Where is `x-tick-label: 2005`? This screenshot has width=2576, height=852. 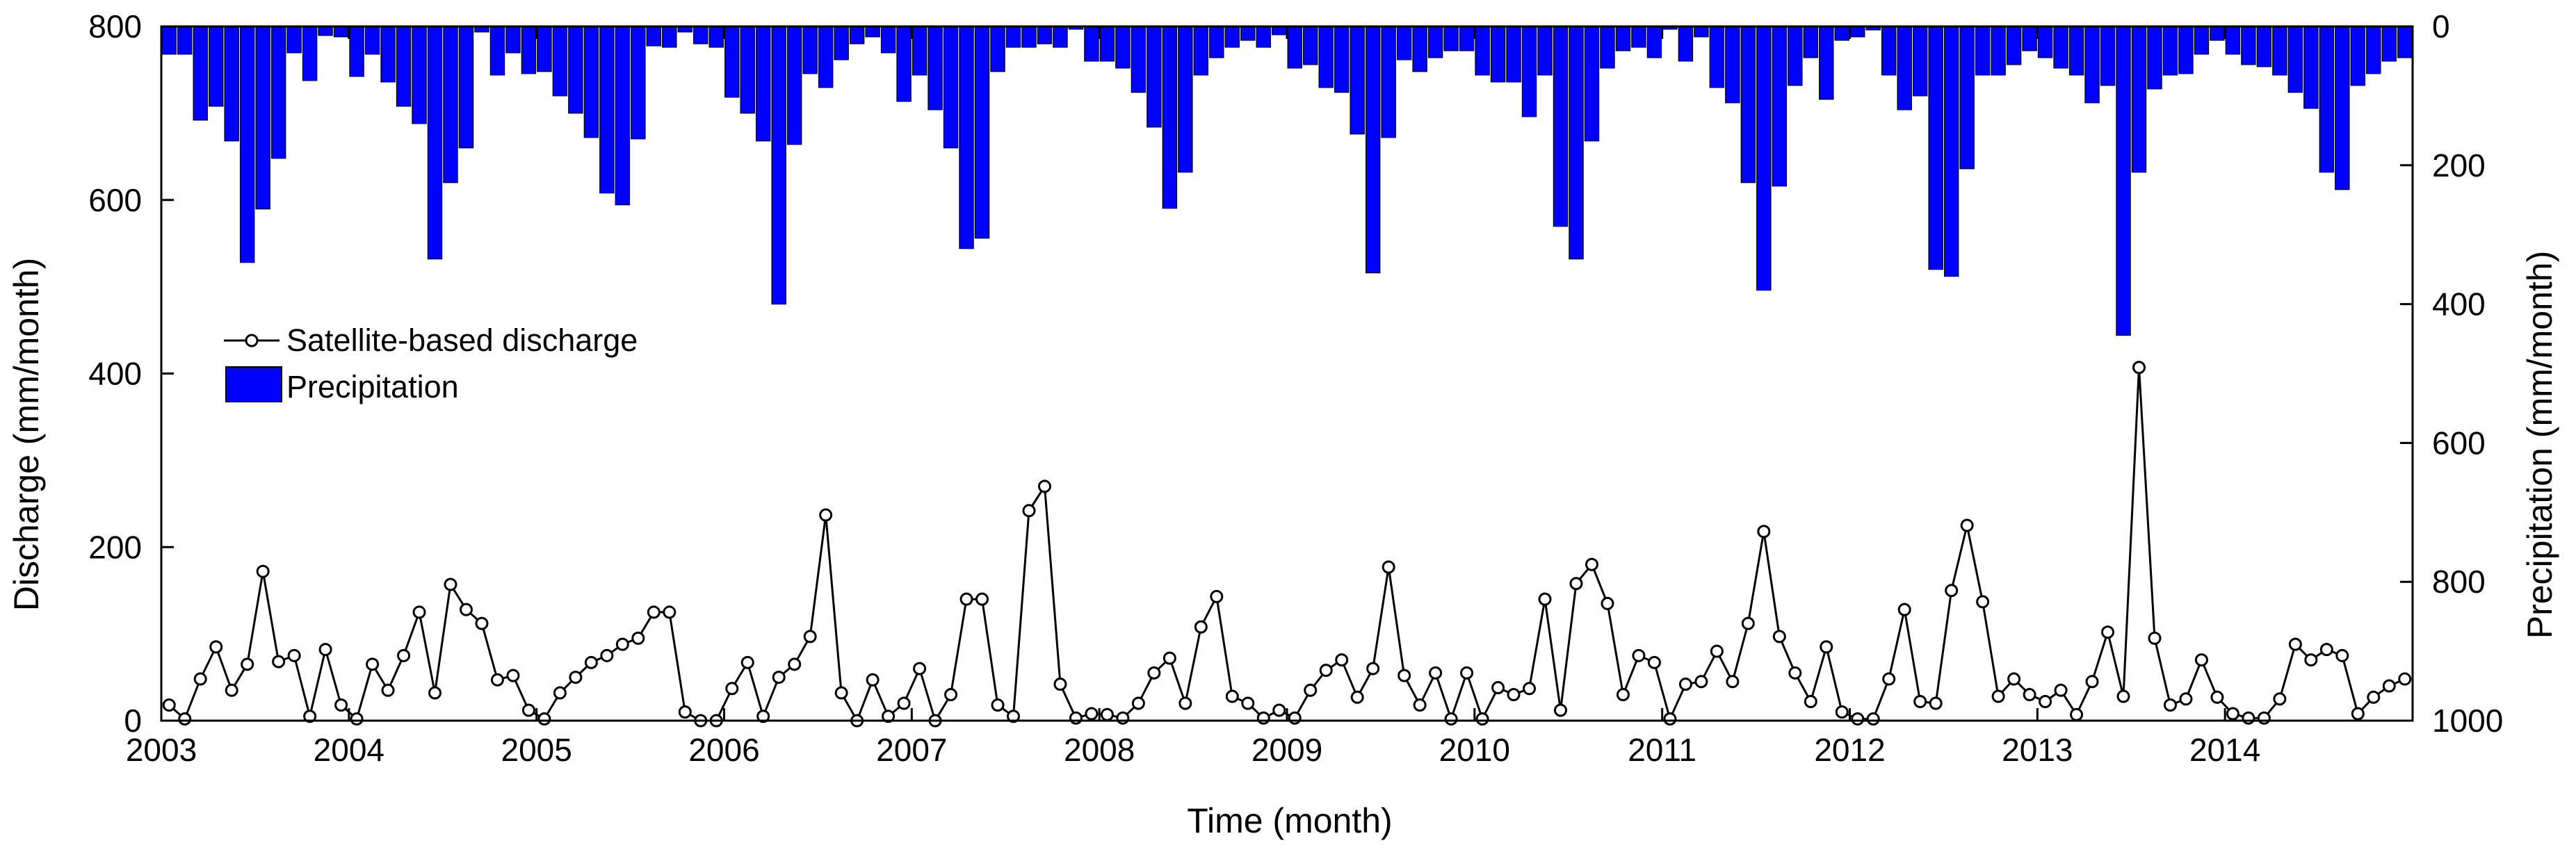 x-tick-label: 2005 is located at coordinates (536, 750).